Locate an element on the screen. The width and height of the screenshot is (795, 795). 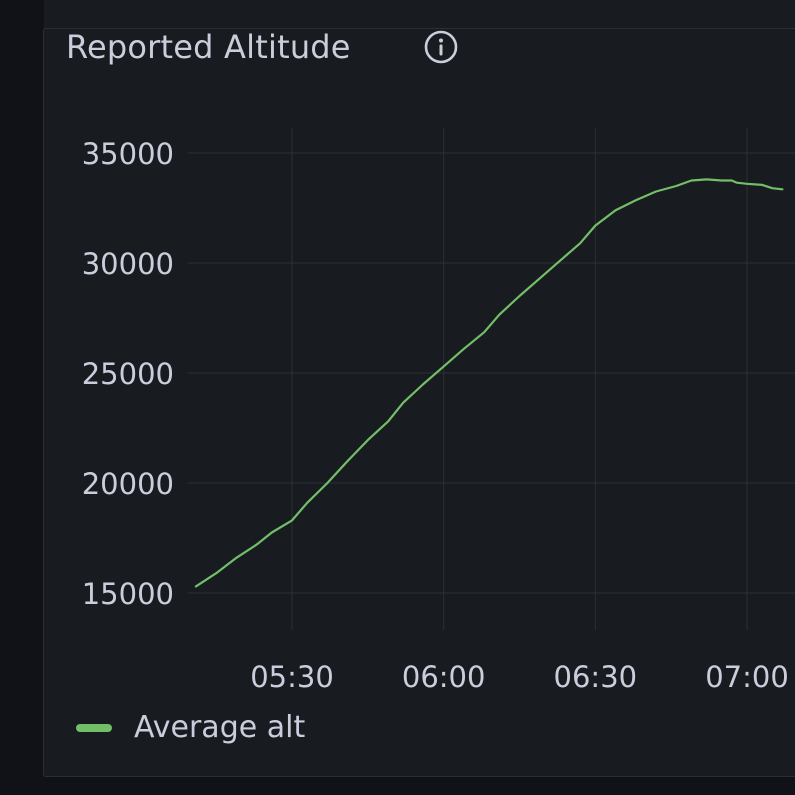
y-tick-label: 30000 is located at coordinates (128, 264).